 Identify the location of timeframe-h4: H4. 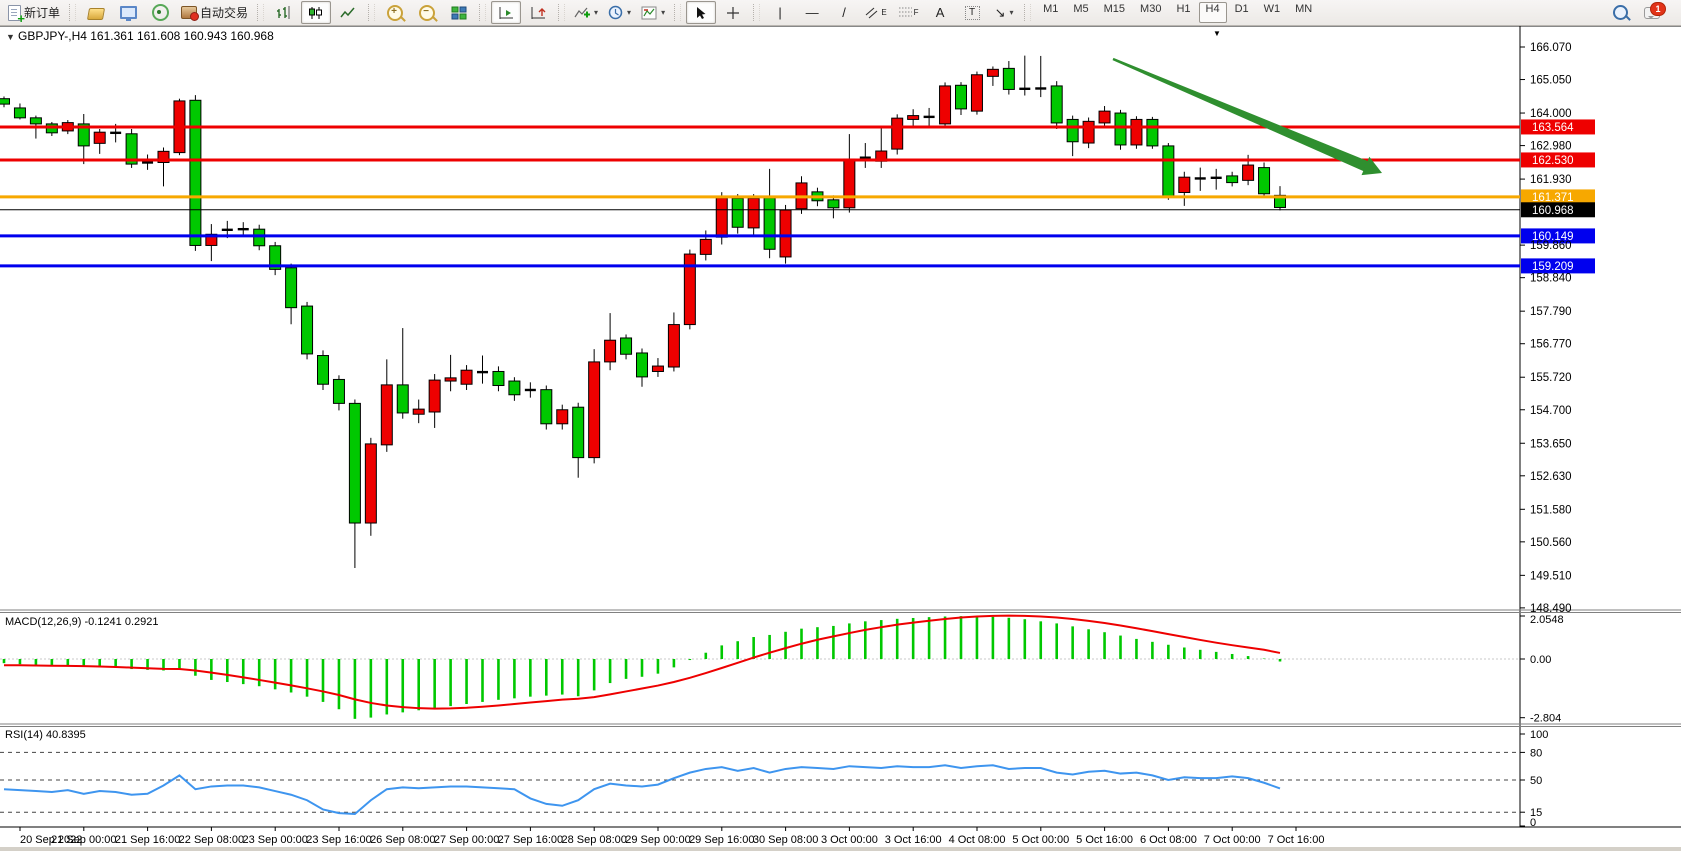
(1212, 12).